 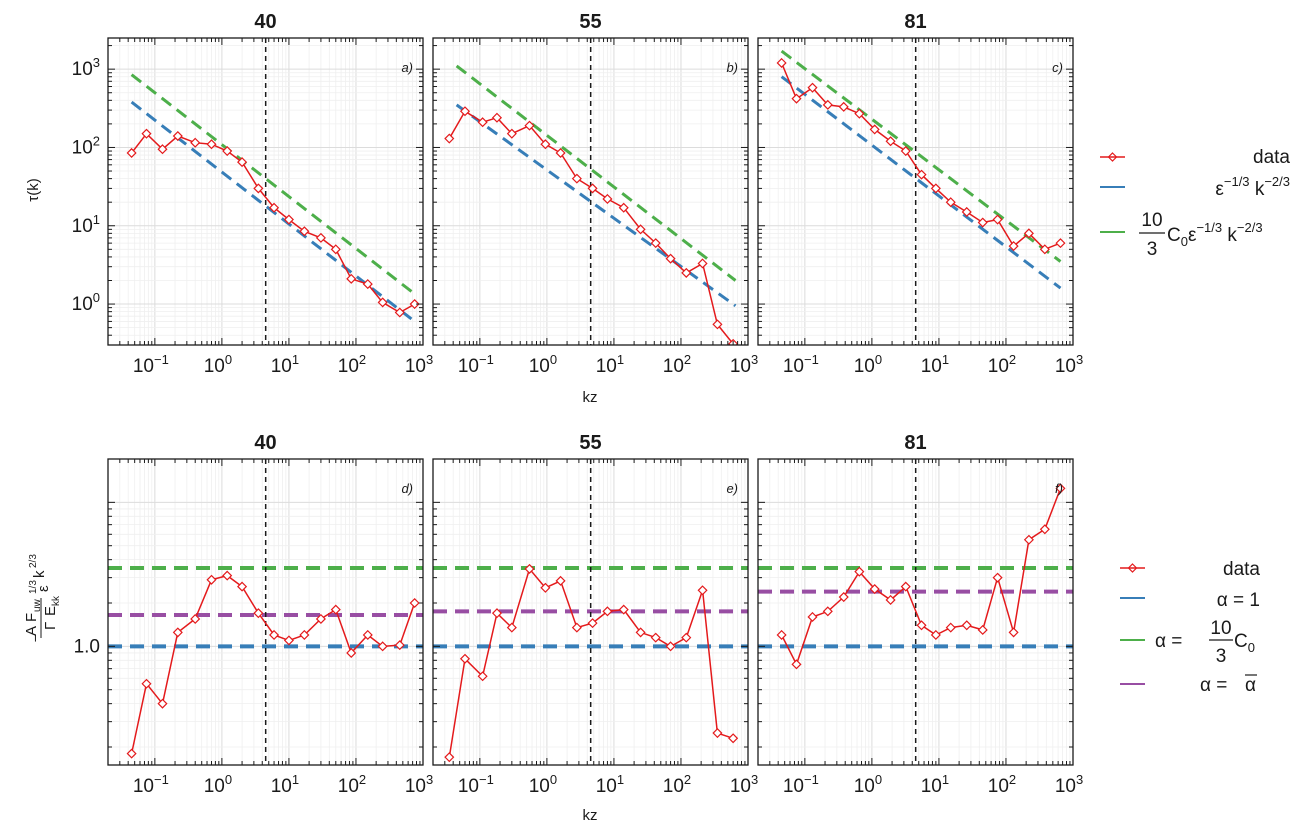 What do you see at coordinates (1271, 157) in the screenshot?
I see `legend-top-data-label: data` at bounding box center [1271, 157].